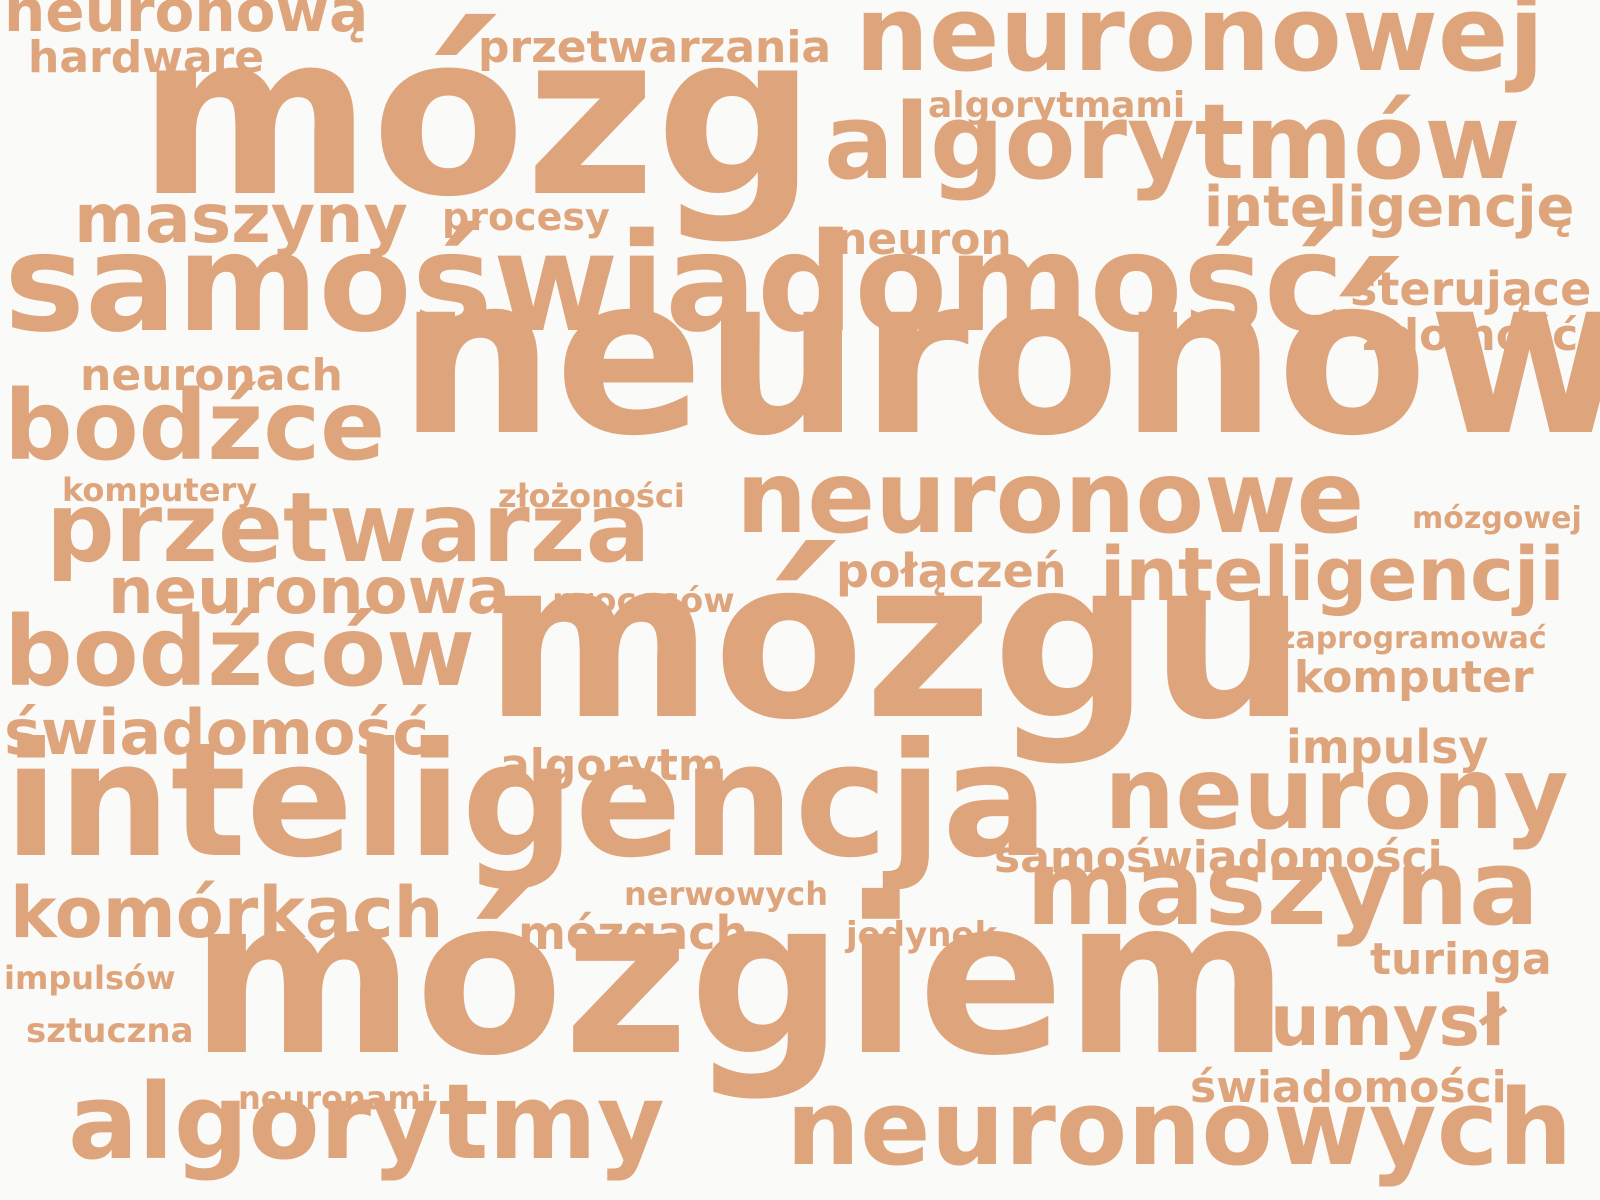 The image size is (1600, 1200). I want to click on word-neuronami: neuronami, so click(335, 1098).